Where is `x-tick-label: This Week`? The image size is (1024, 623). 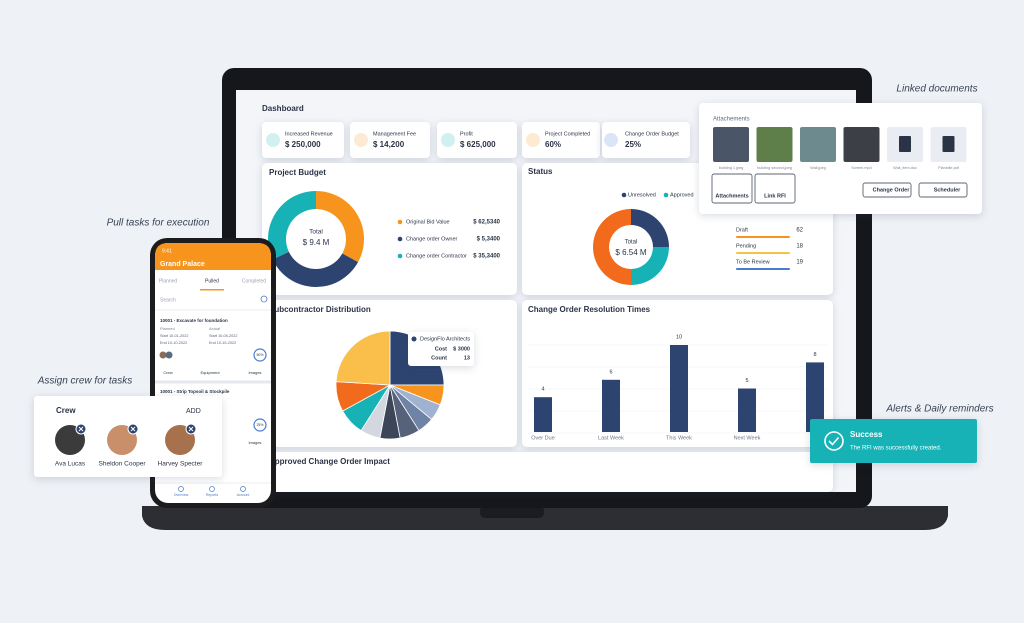
x-tick-label: This Week is located at coordinates (679, 438).